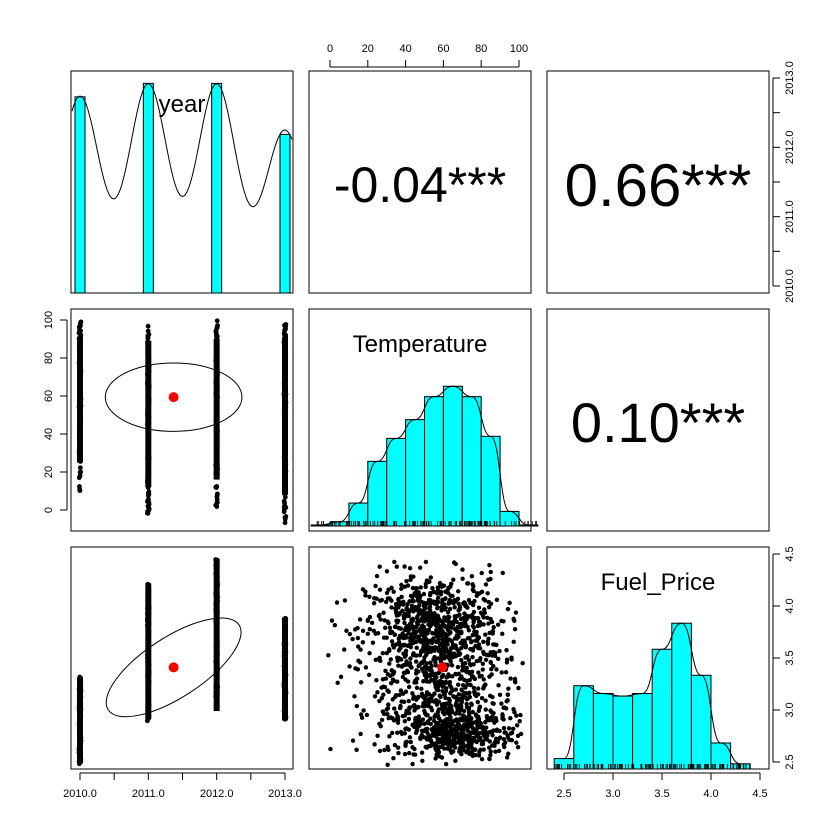 The height and width of the screenshot is (840, 840). What do you see at coordinates (216, 409) in the screenshot?
I see `scatter-point-column` at bounding box center [216, 409].